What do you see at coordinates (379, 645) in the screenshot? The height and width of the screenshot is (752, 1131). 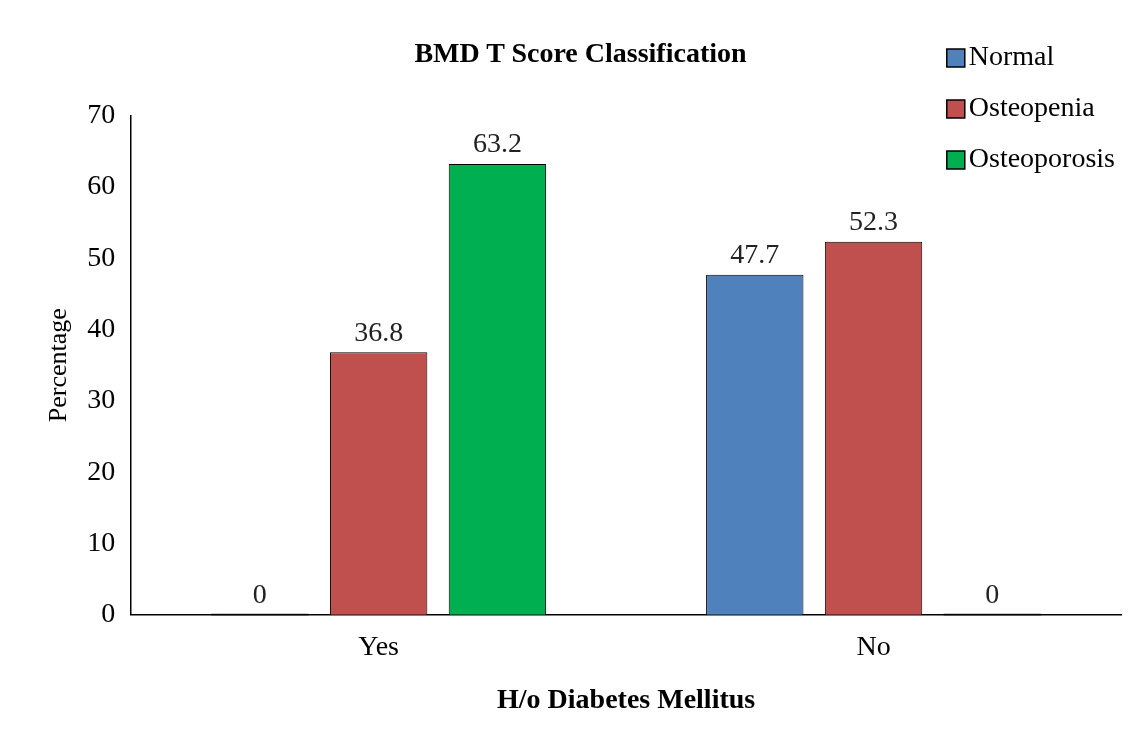 I see `x-tick-label: Yes` at bounding box center [379, 645].